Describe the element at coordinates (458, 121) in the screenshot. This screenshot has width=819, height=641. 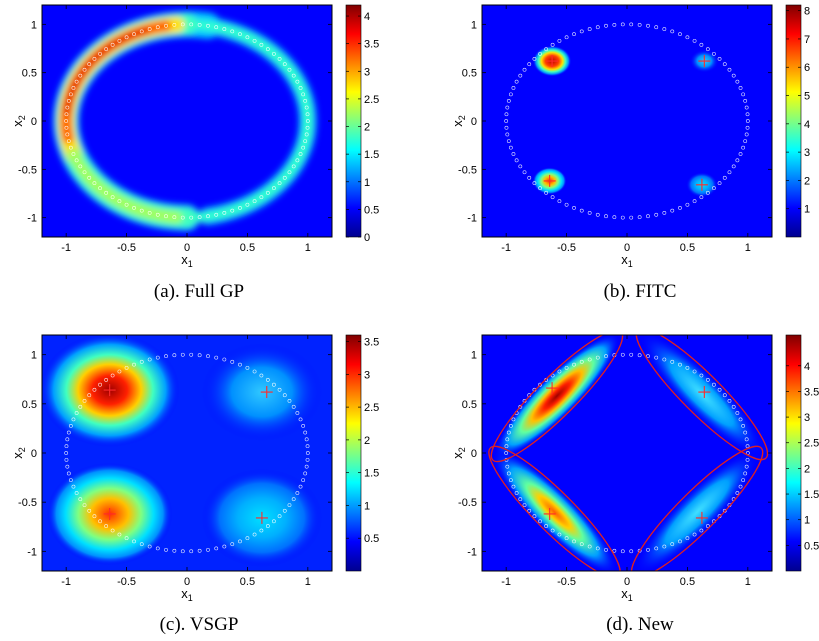
I see `ylabel-b: x2` at that location.